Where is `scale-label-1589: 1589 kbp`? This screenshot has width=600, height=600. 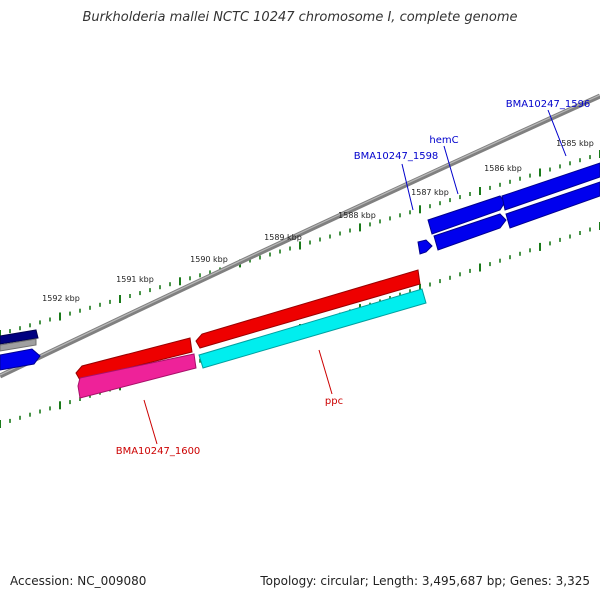 scale-label-1589: 1589 kbp is located at coordinates (283, 237).